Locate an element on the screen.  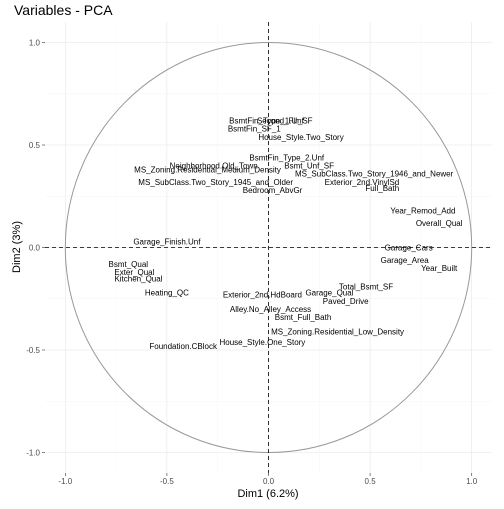
y-tick-label: 1.0 is located at coordinates (35, 43).